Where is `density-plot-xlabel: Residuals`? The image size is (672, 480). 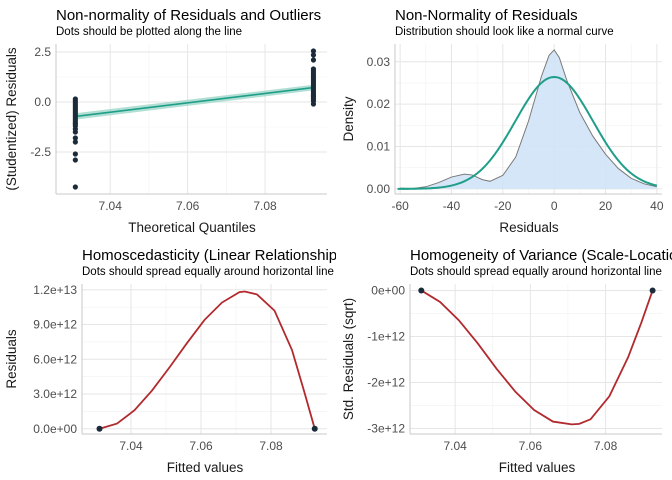 density-plot-xlabel: Residuals is located at coordinates (529, 227).